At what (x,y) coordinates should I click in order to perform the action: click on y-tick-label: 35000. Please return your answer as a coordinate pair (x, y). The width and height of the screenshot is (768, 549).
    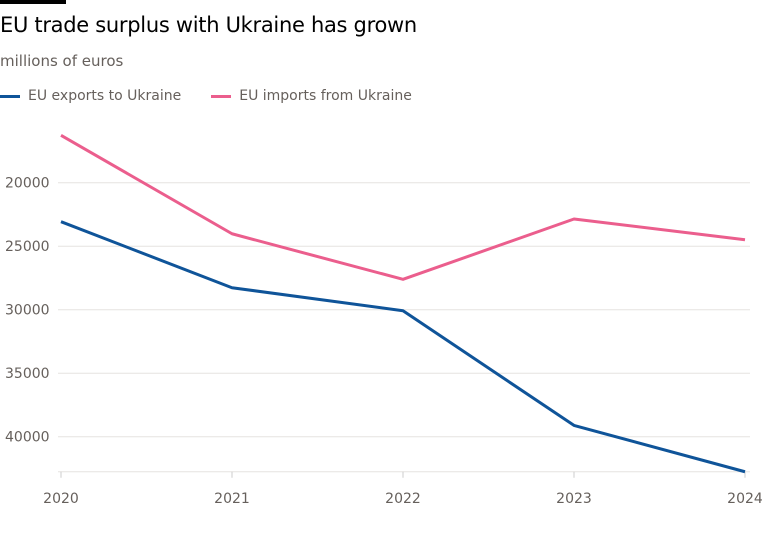
    Looking at the image, I should click on (27, 374).